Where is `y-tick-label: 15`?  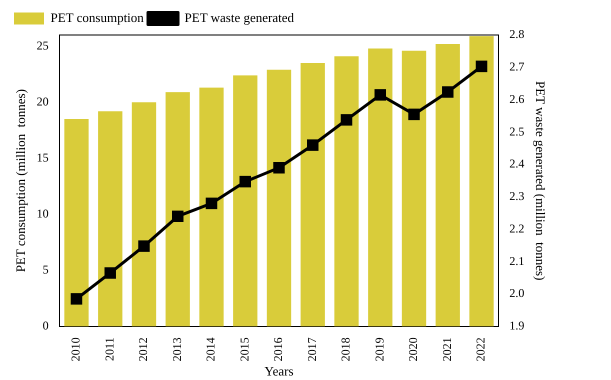 y-tick-label: 15 is located at coordinates (42, 157).